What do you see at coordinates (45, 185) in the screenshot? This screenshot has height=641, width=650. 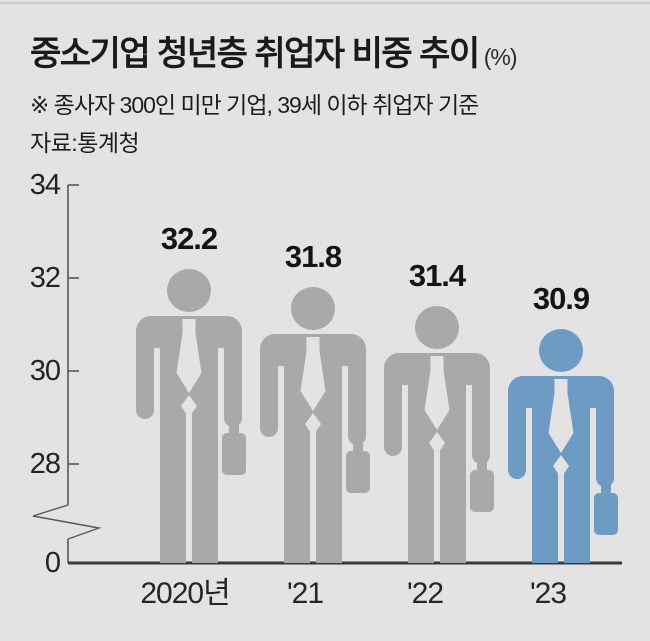 I see `y-axis-label: 34` at bounding box center [45, 185].